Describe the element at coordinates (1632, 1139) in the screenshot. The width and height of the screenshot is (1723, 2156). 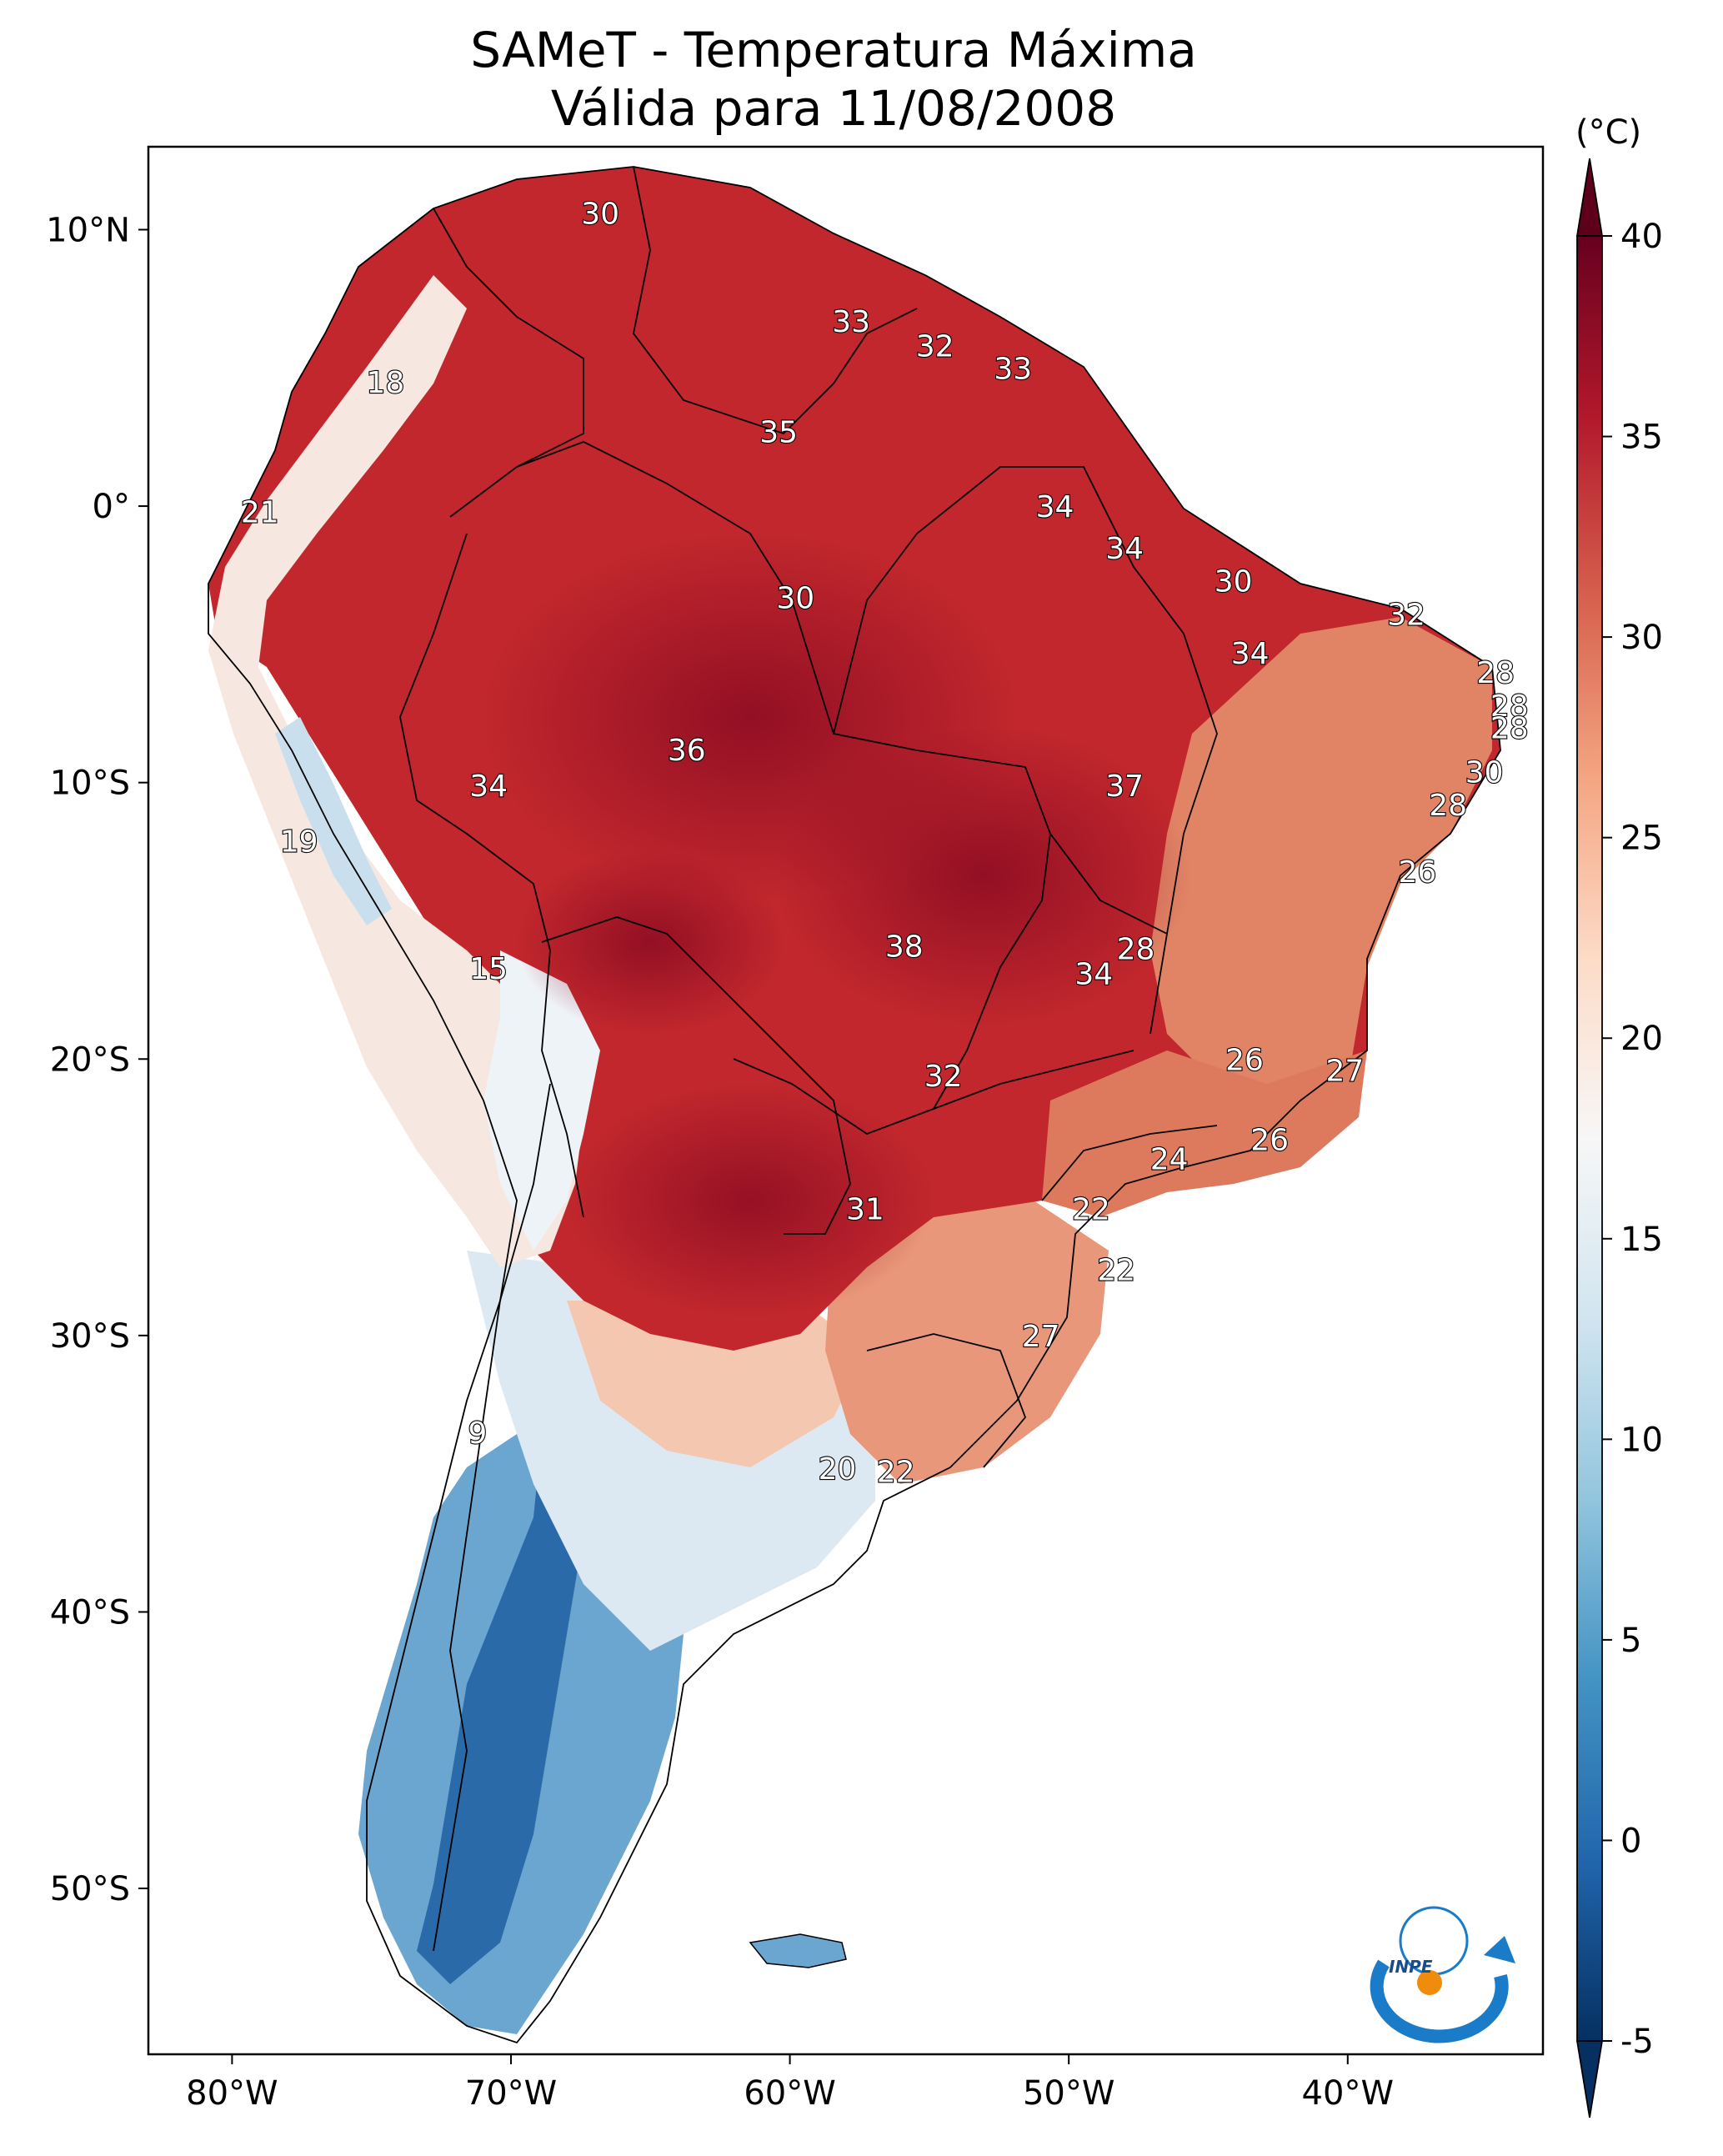
I see `colorbar-ticks: 40 35 30 25 20 15 10 5 0 -5` at that location.